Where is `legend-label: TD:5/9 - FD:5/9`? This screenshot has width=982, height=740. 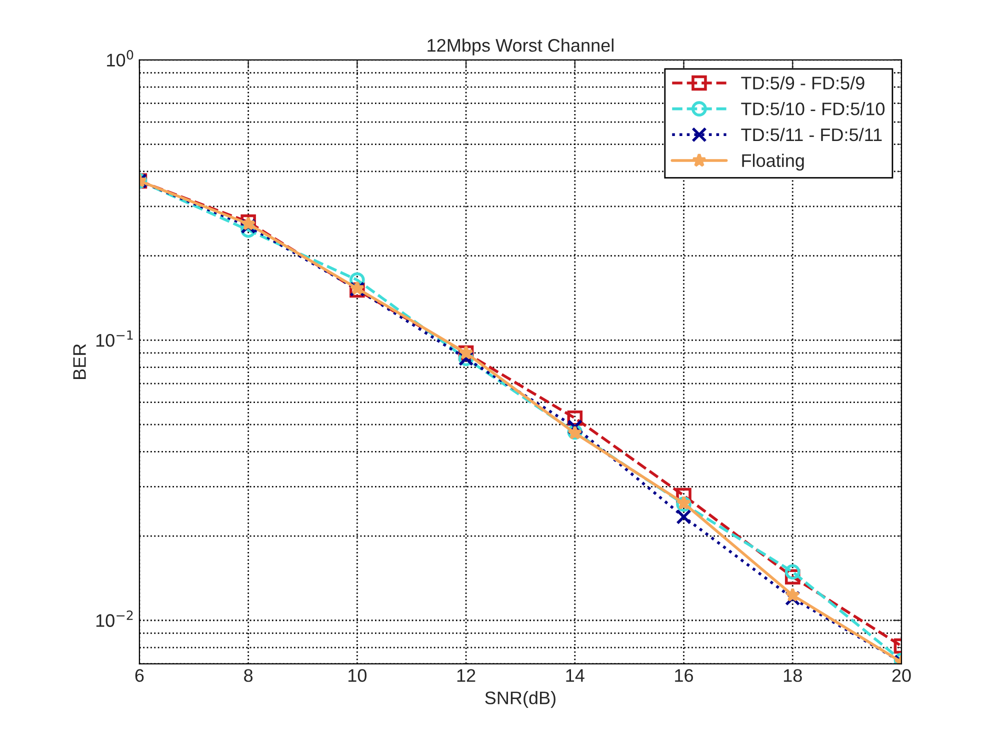 legend-label: TD:5/9 - FD:5/9 is located at coordinates (802, 83).